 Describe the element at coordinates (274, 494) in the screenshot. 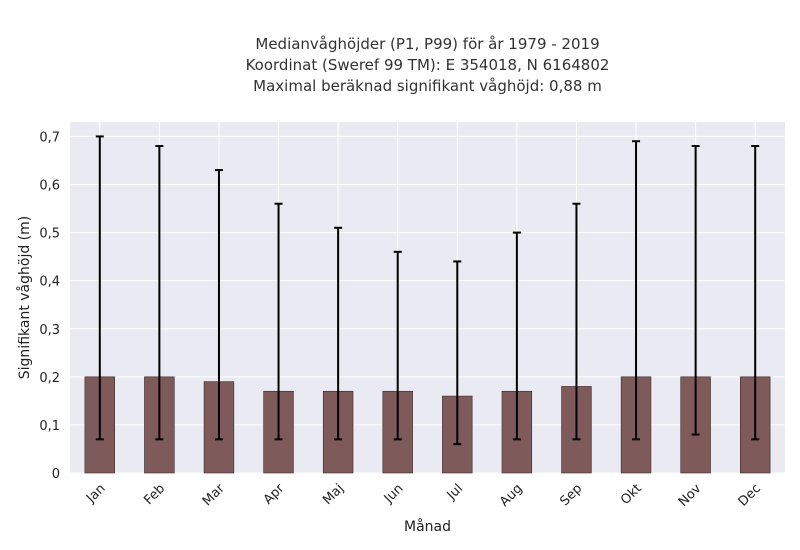

I see `x-tick-label: Apr` at that location.